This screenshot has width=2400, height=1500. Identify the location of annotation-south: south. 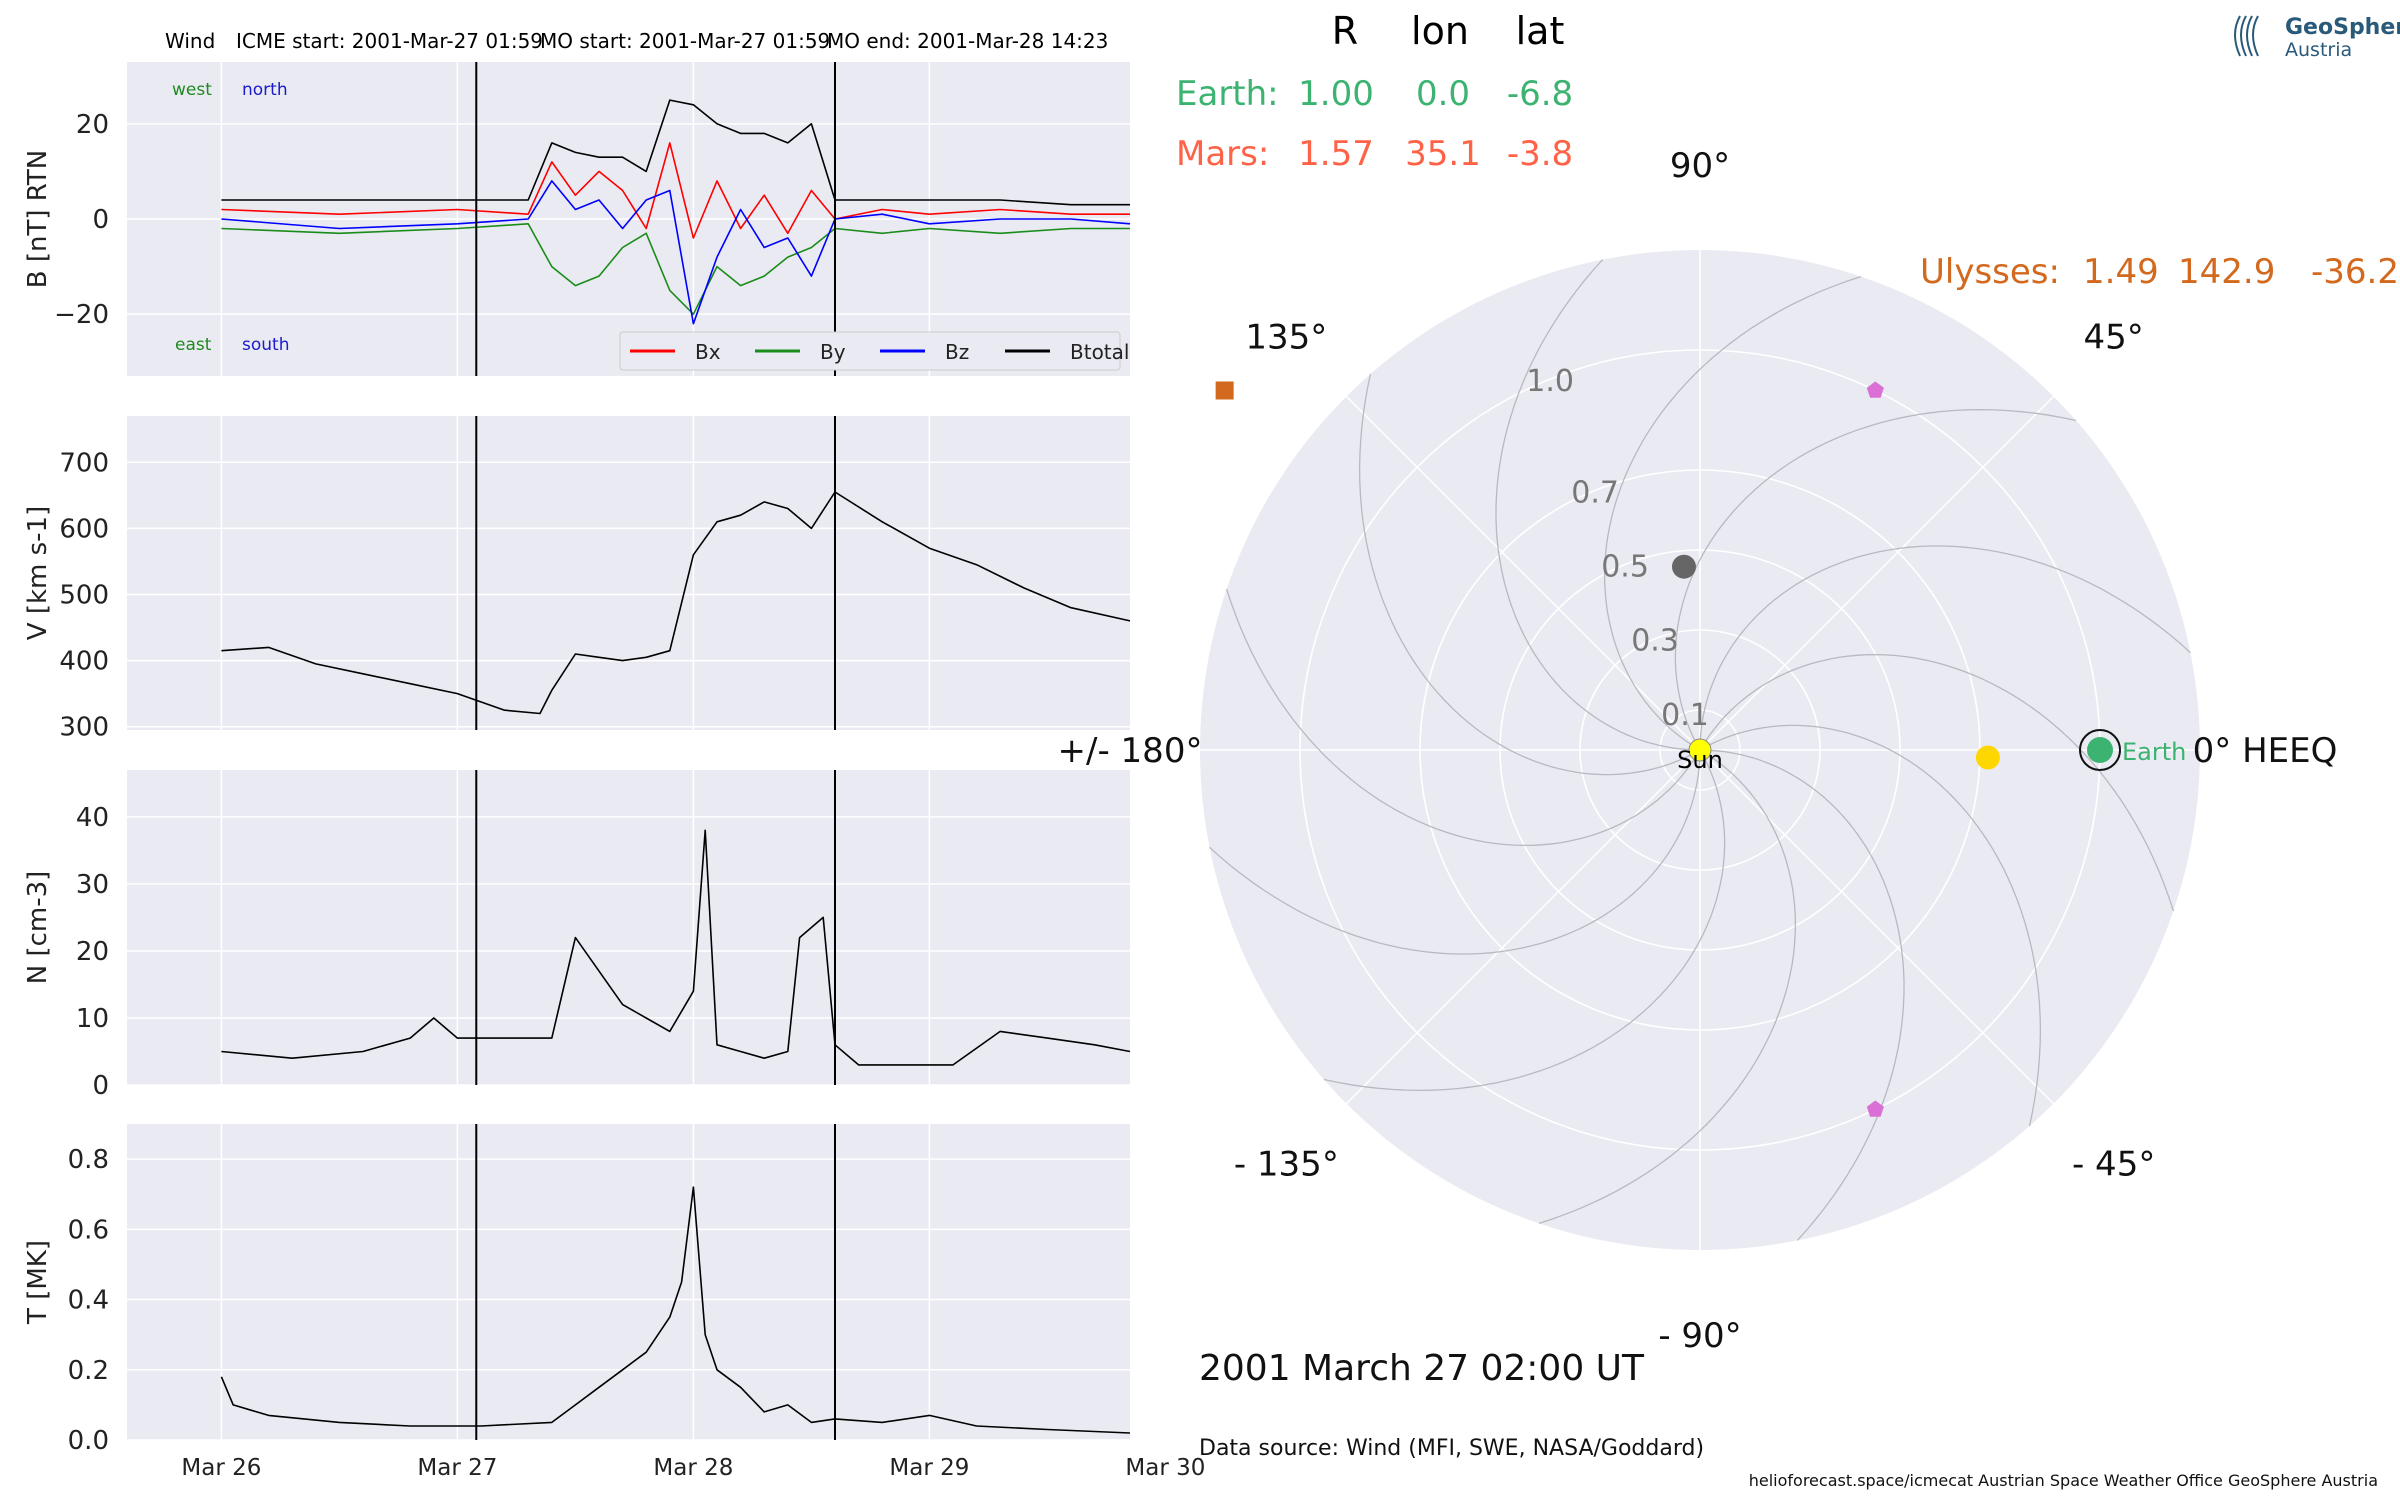
(265, 345).